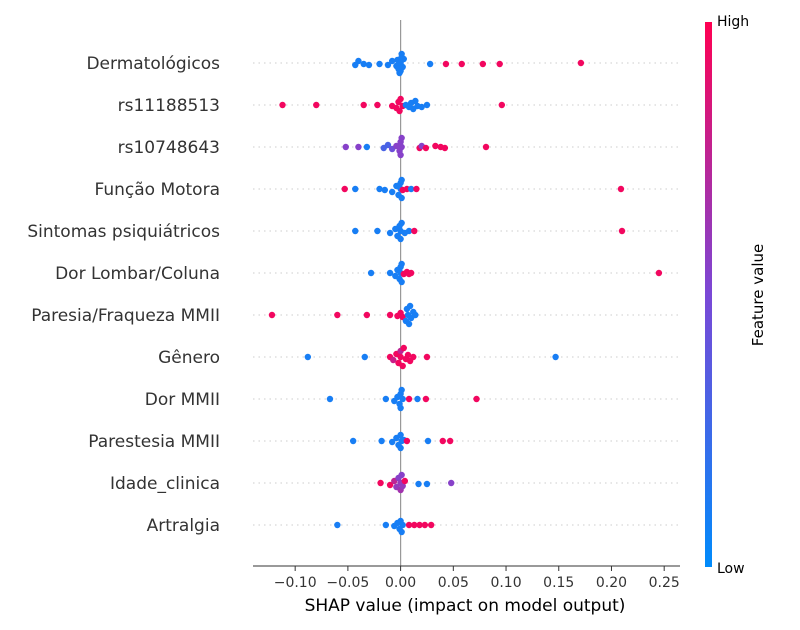 The image size is (800, 630). I want to click on feature-label: Parestesia MMII, so click(154, 442).